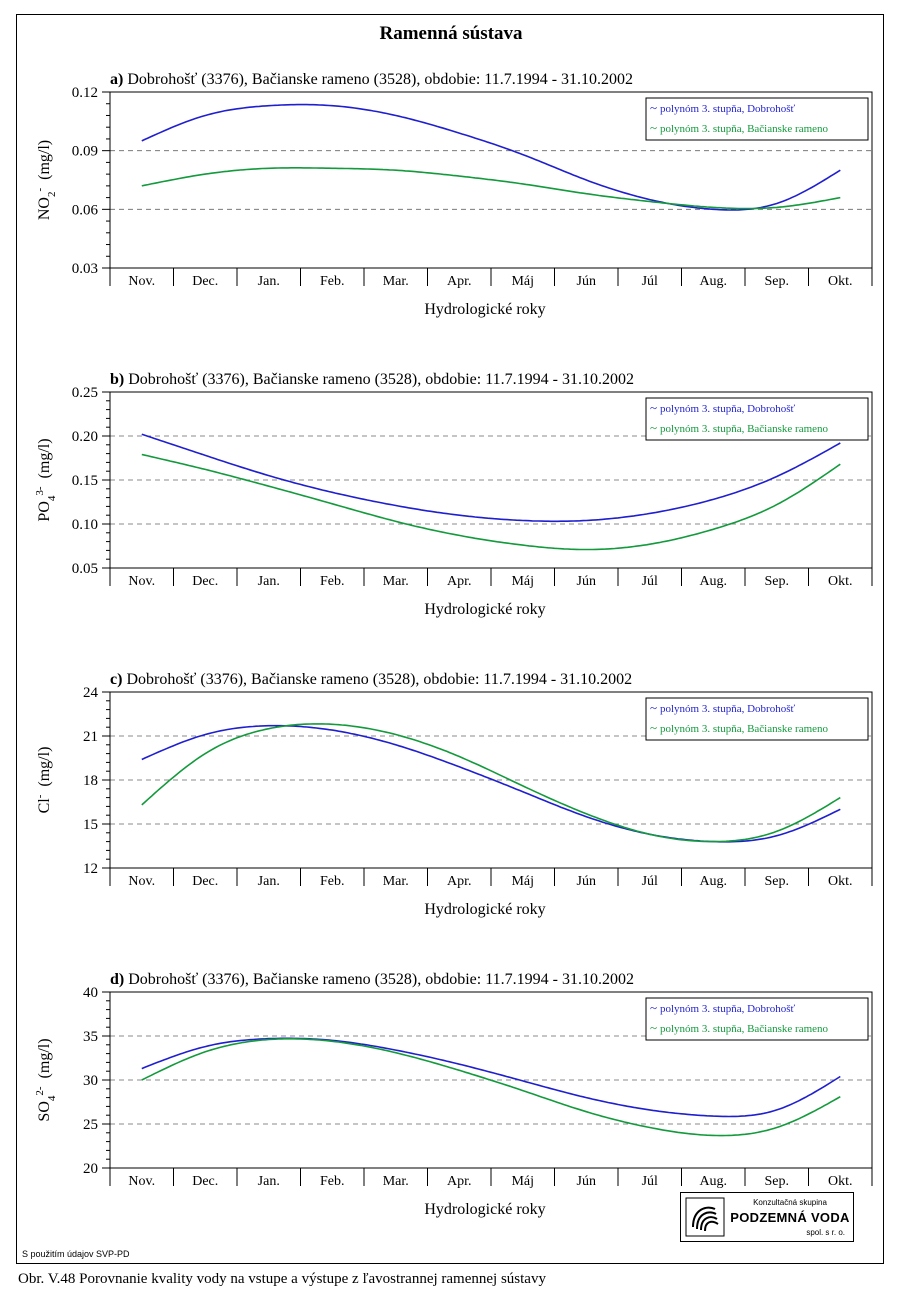 Image resolution: width=900 pixels, height=1306 pixels. I want to click on y-tick-label: 0.06, so click(85, 210).